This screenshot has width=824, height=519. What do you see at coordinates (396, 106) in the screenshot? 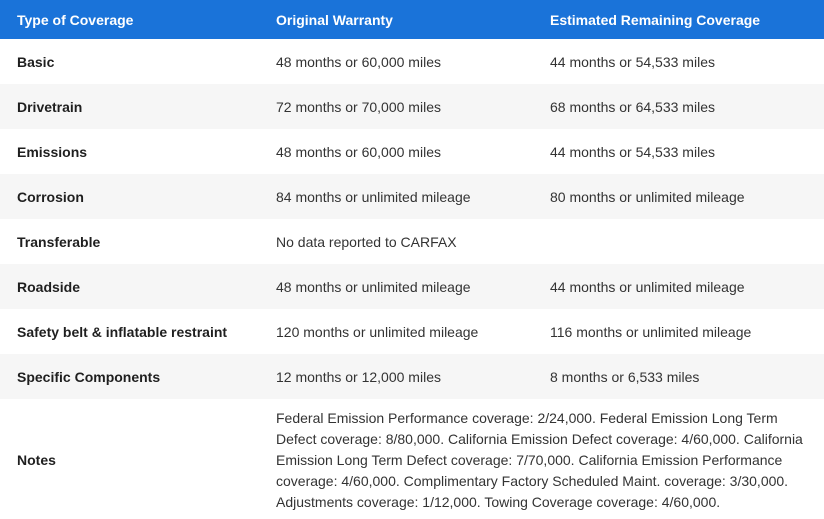
I see `original-warranty-cell: 72 months or 70,000 miles` at bounding box center [396, 106].